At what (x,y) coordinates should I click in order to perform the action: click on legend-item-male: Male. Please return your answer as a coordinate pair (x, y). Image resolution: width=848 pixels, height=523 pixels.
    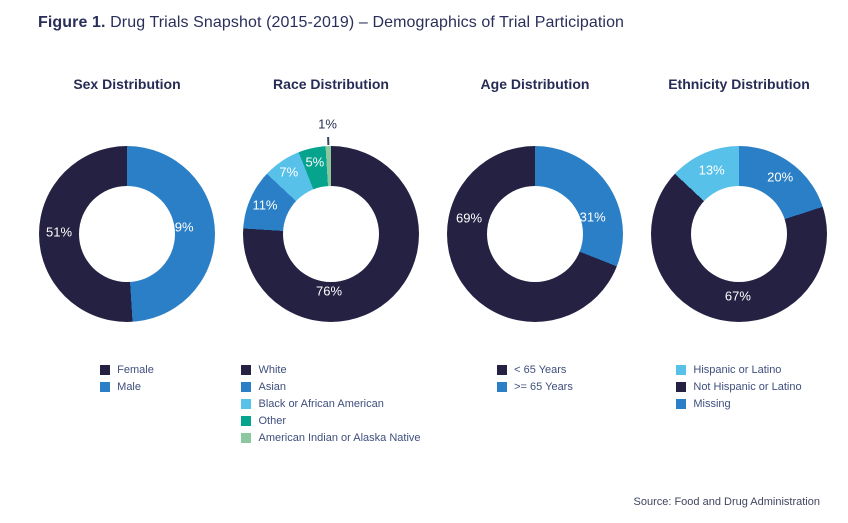
    Looking at the image, I should click on (127, 386).